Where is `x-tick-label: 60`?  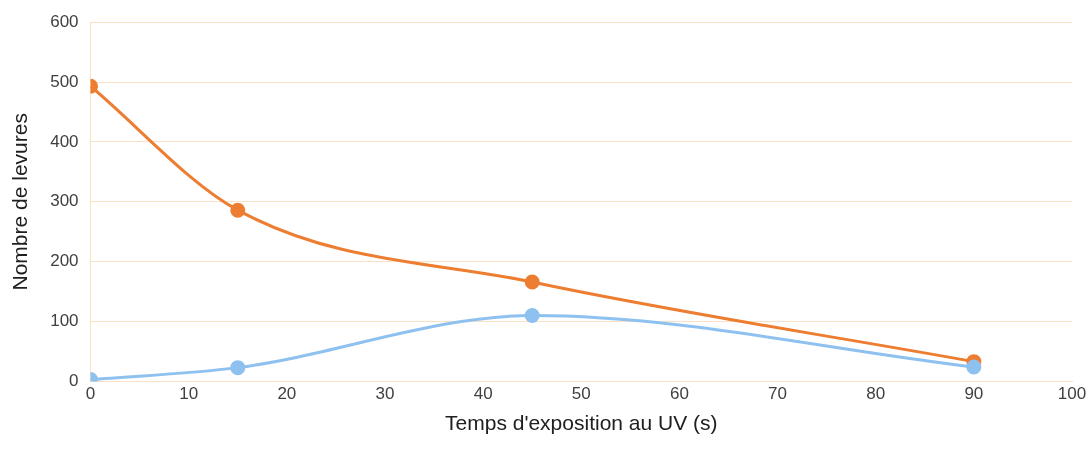 x-tick-label: 60 is located at coordinates (679, 394).